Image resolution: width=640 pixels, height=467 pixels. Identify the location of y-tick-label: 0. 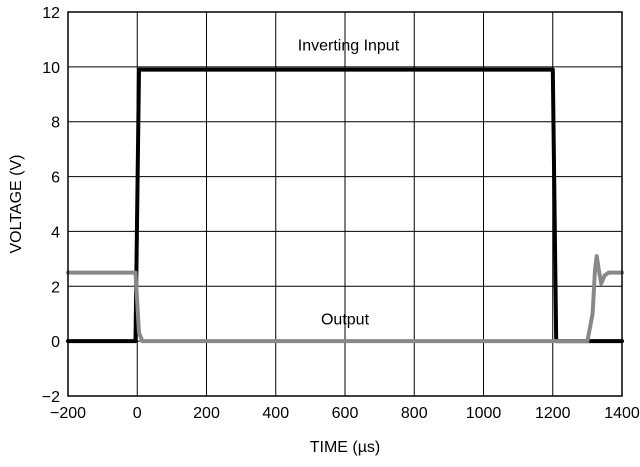
(55, 342).